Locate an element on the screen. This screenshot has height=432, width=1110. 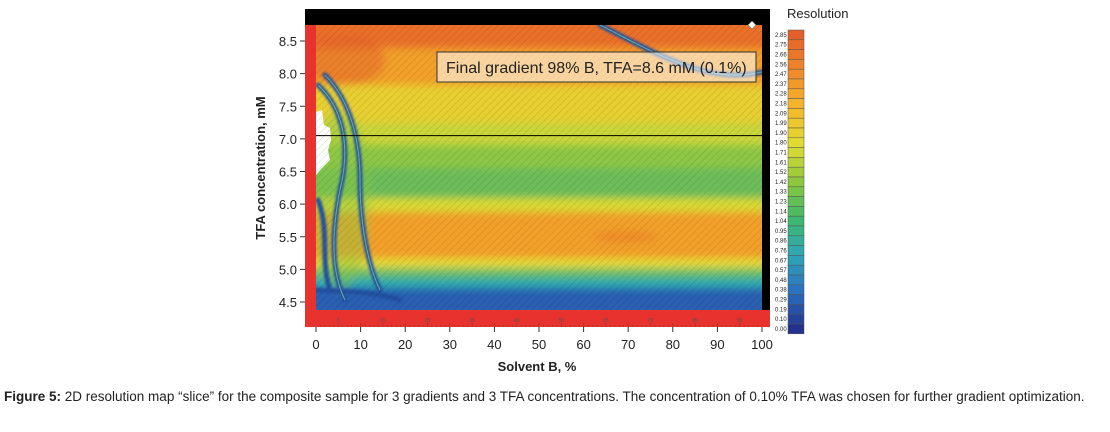
x-tick-label: 90 is located at coordinates (717, 344).